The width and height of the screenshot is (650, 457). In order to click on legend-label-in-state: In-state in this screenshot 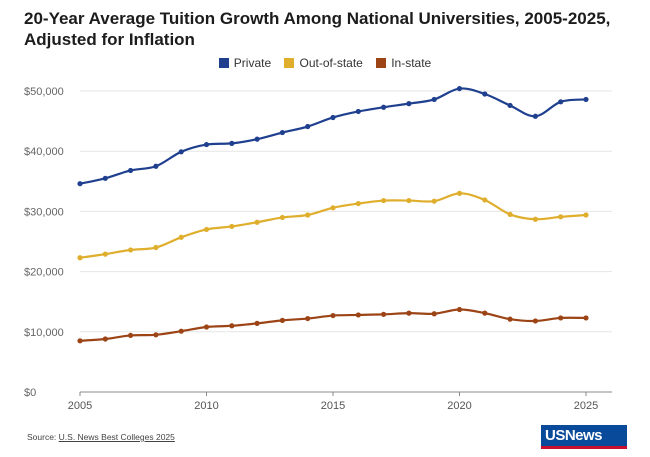, I will do `click(411, 63)`.